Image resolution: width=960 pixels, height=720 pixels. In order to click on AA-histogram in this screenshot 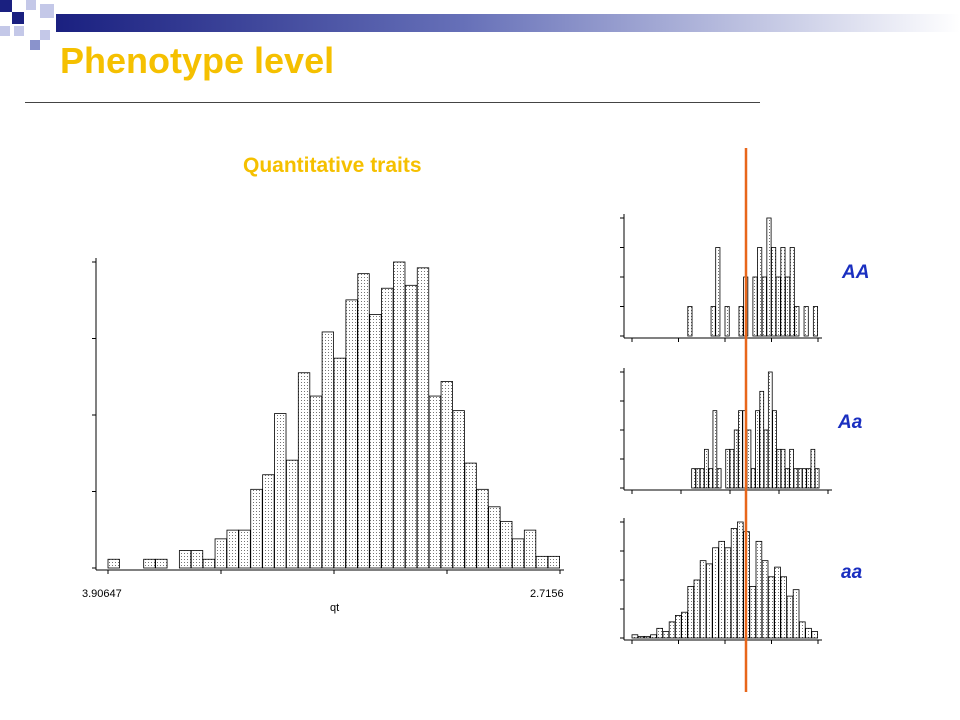, I will do `click(721, 278)`.